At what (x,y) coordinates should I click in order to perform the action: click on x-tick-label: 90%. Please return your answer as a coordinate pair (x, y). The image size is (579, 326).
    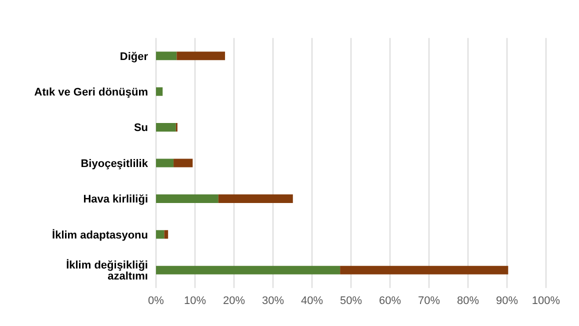
    Looking at the image, I should click on (507, 300).